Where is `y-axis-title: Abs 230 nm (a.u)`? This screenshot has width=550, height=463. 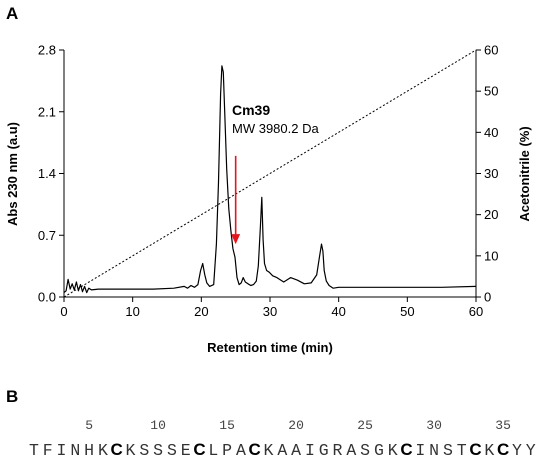
y-axis-title: Abs 230 nm (a.u) is located at coordinates (12, 174).